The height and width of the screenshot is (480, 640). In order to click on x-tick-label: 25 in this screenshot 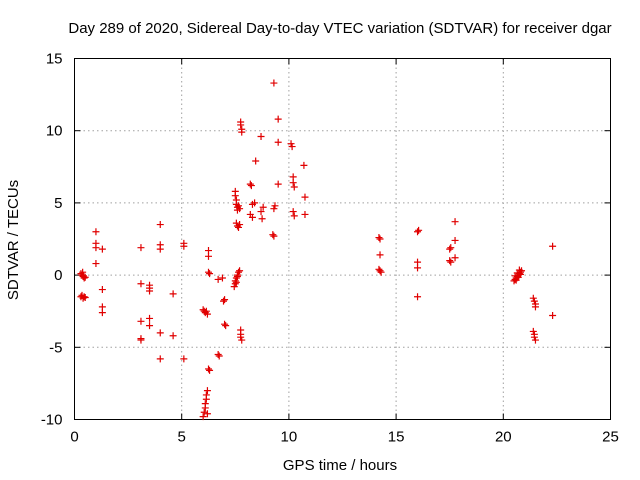, I will do `click(610, 437)`.